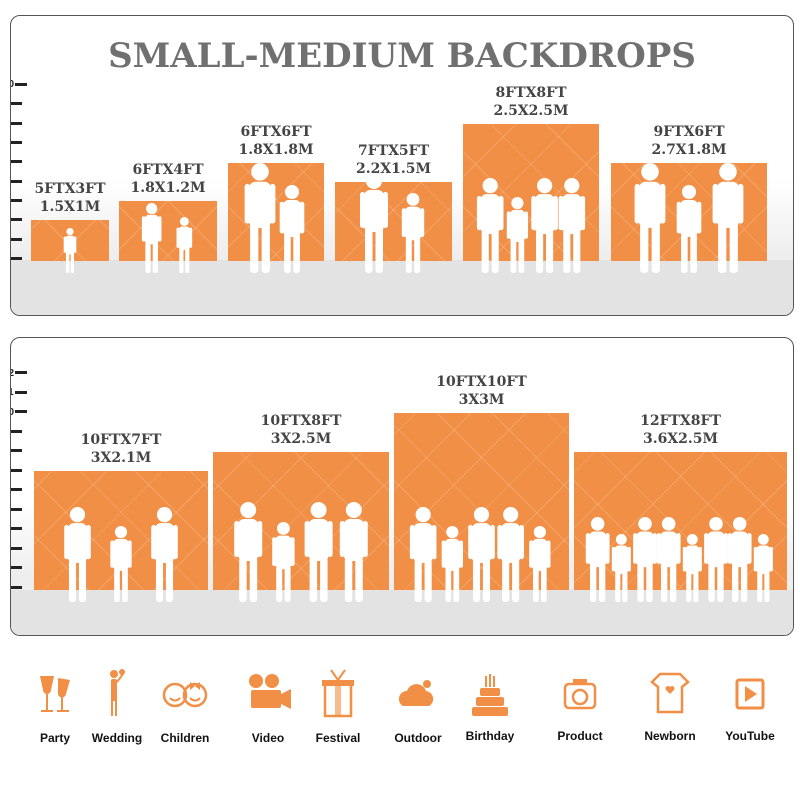 This screenshot has width=800, height=800. Describe the element at coordinates (12, 373) in the screenshot. I see `tick-label: 12` at that location.